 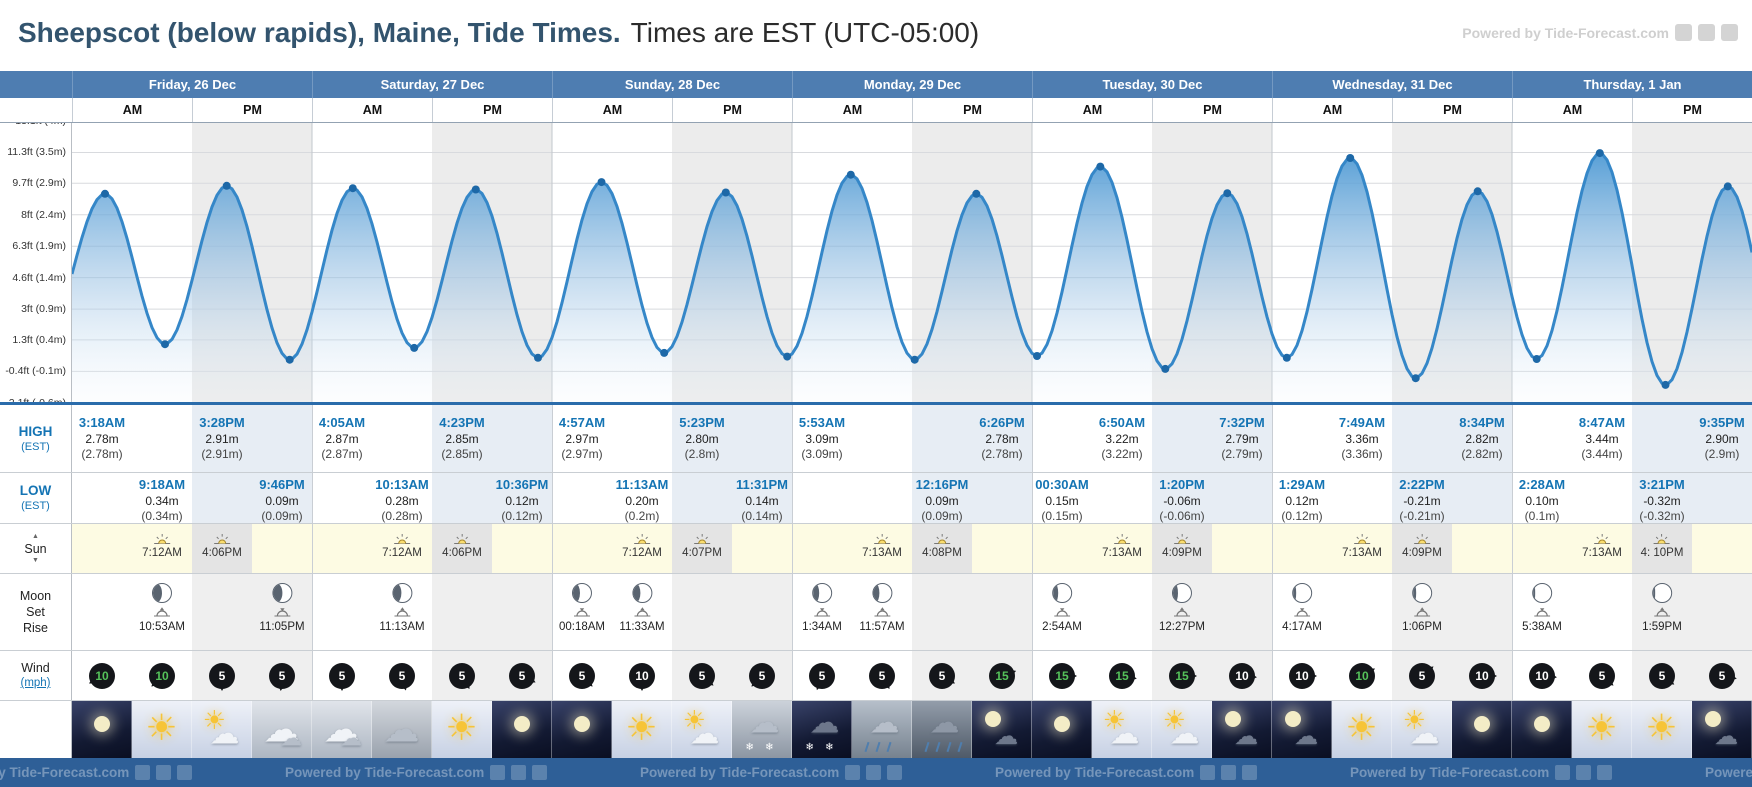 I want to click on tide-height-secondary: (0.09m), so click(x=942, y=516).